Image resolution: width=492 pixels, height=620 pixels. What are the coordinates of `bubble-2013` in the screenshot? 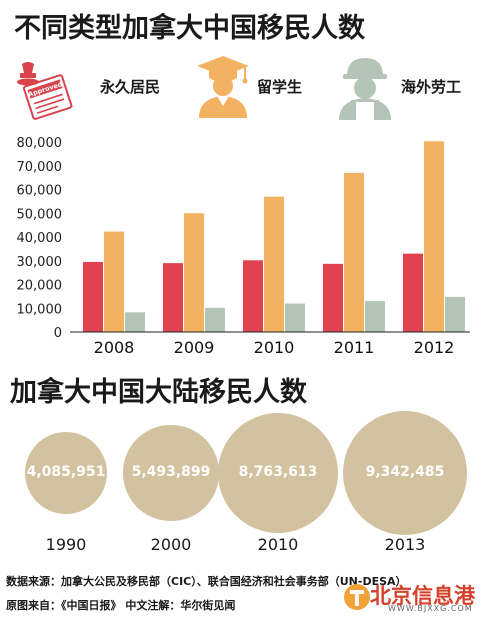 It's located at (405, 473).